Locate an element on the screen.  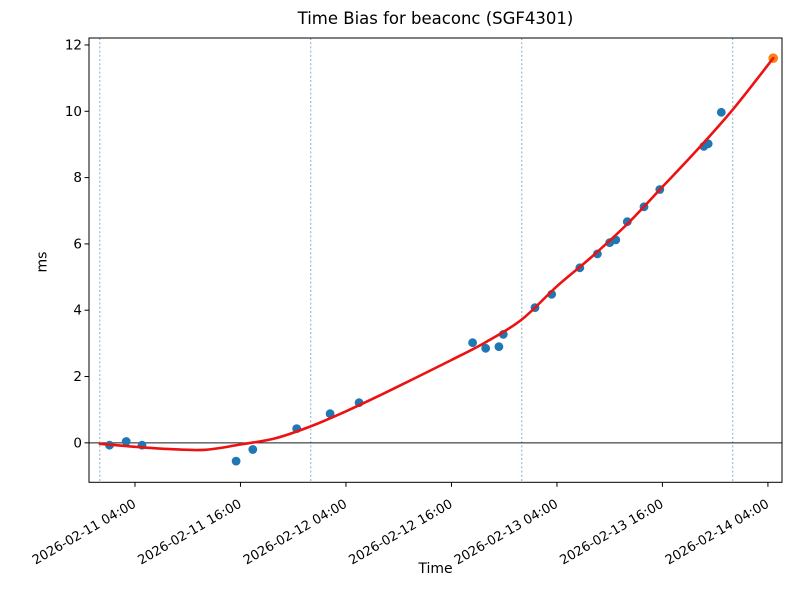
y-tick-label: 6 is located at coordinates (77, 244).